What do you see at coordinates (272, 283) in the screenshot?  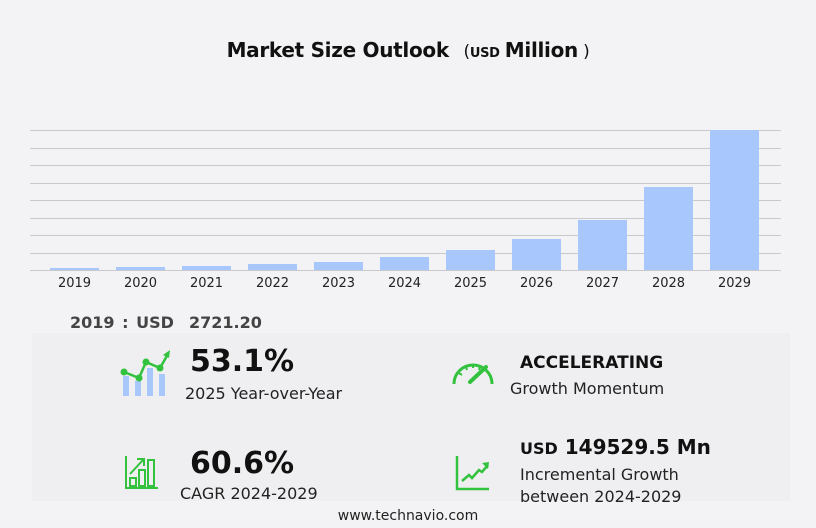 I see `x-label-2022: 2022` at bounding box center [272, 283].